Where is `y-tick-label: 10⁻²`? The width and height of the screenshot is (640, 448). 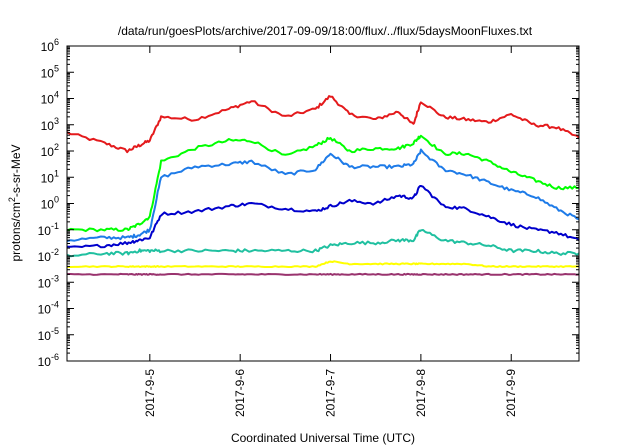
y-tick-label: 10⁻² is located at coordinates (48, 255).